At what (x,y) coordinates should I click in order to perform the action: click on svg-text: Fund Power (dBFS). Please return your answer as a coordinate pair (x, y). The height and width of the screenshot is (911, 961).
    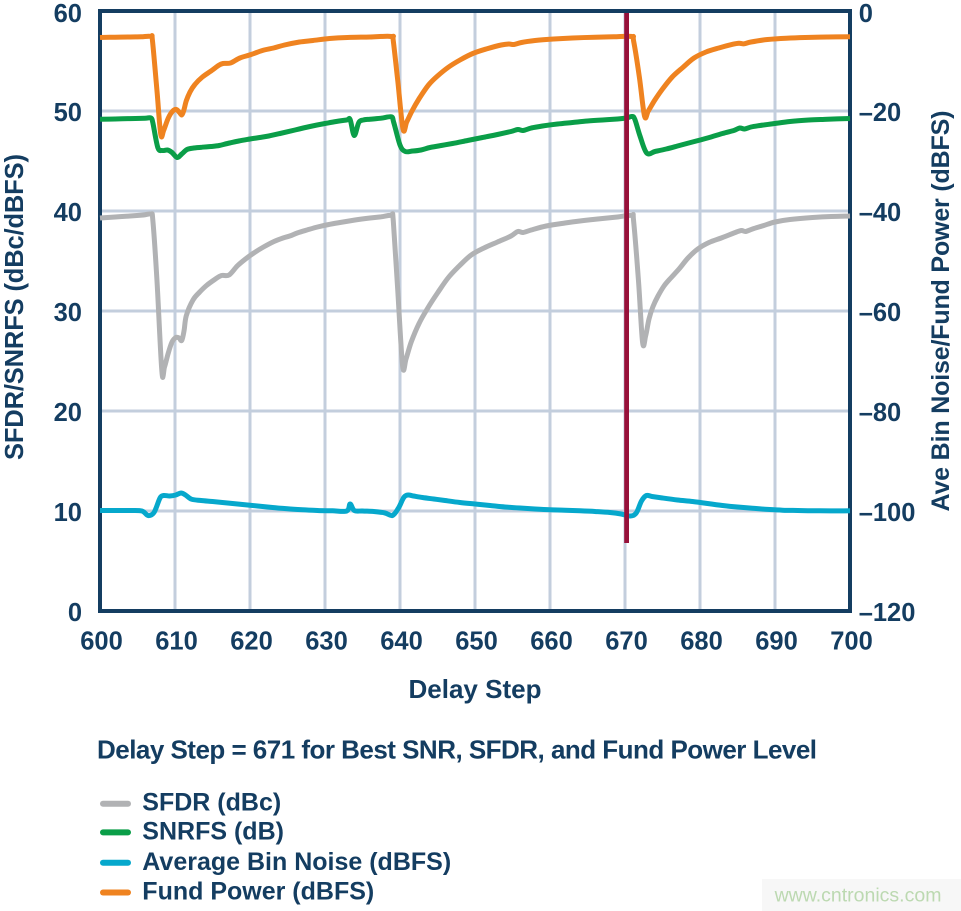
    Looking at the image, I should click on (258, 892).